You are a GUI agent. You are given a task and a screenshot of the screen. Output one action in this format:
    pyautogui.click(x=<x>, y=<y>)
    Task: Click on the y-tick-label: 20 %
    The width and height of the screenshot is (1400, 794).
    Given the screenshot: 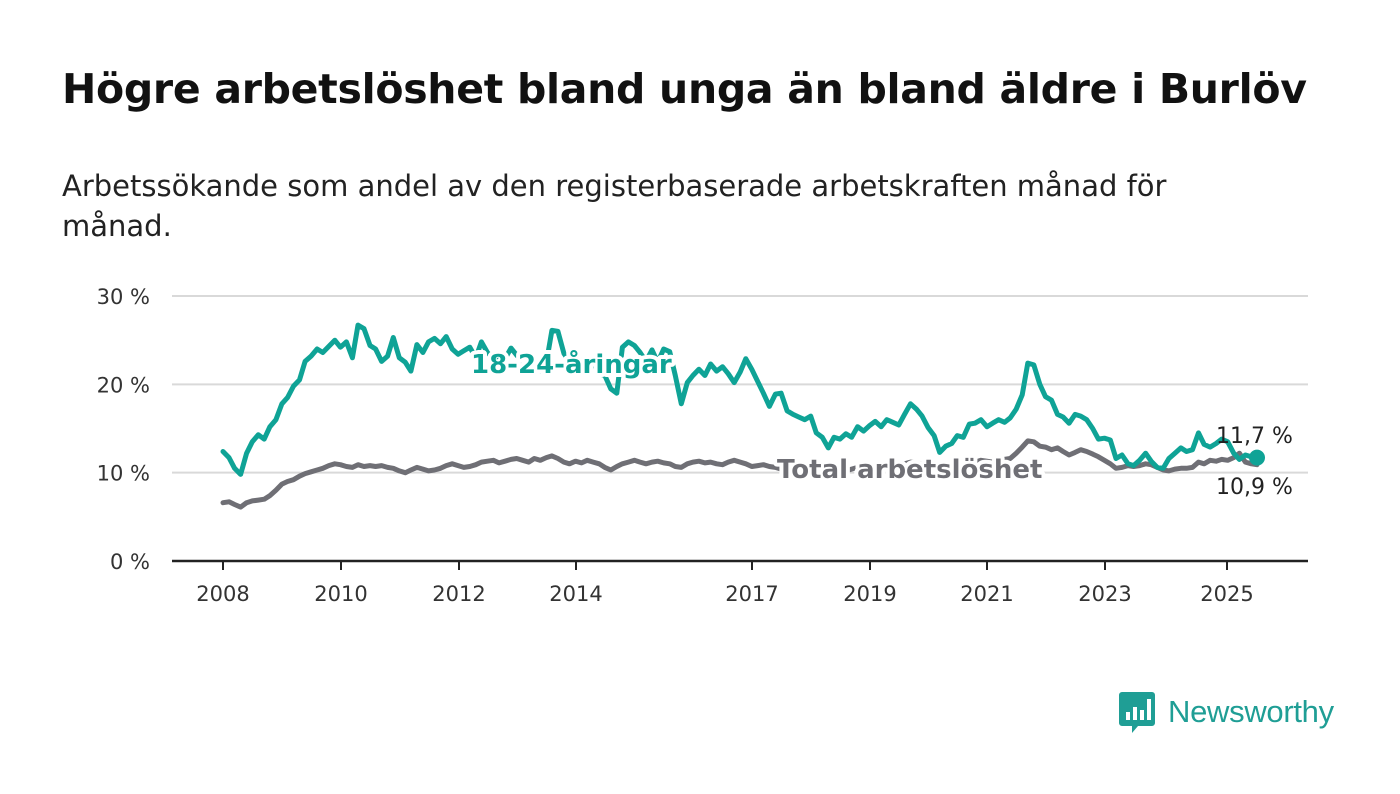 What is the action you would take?
    pyautogui.click(x=123, y=385)
    